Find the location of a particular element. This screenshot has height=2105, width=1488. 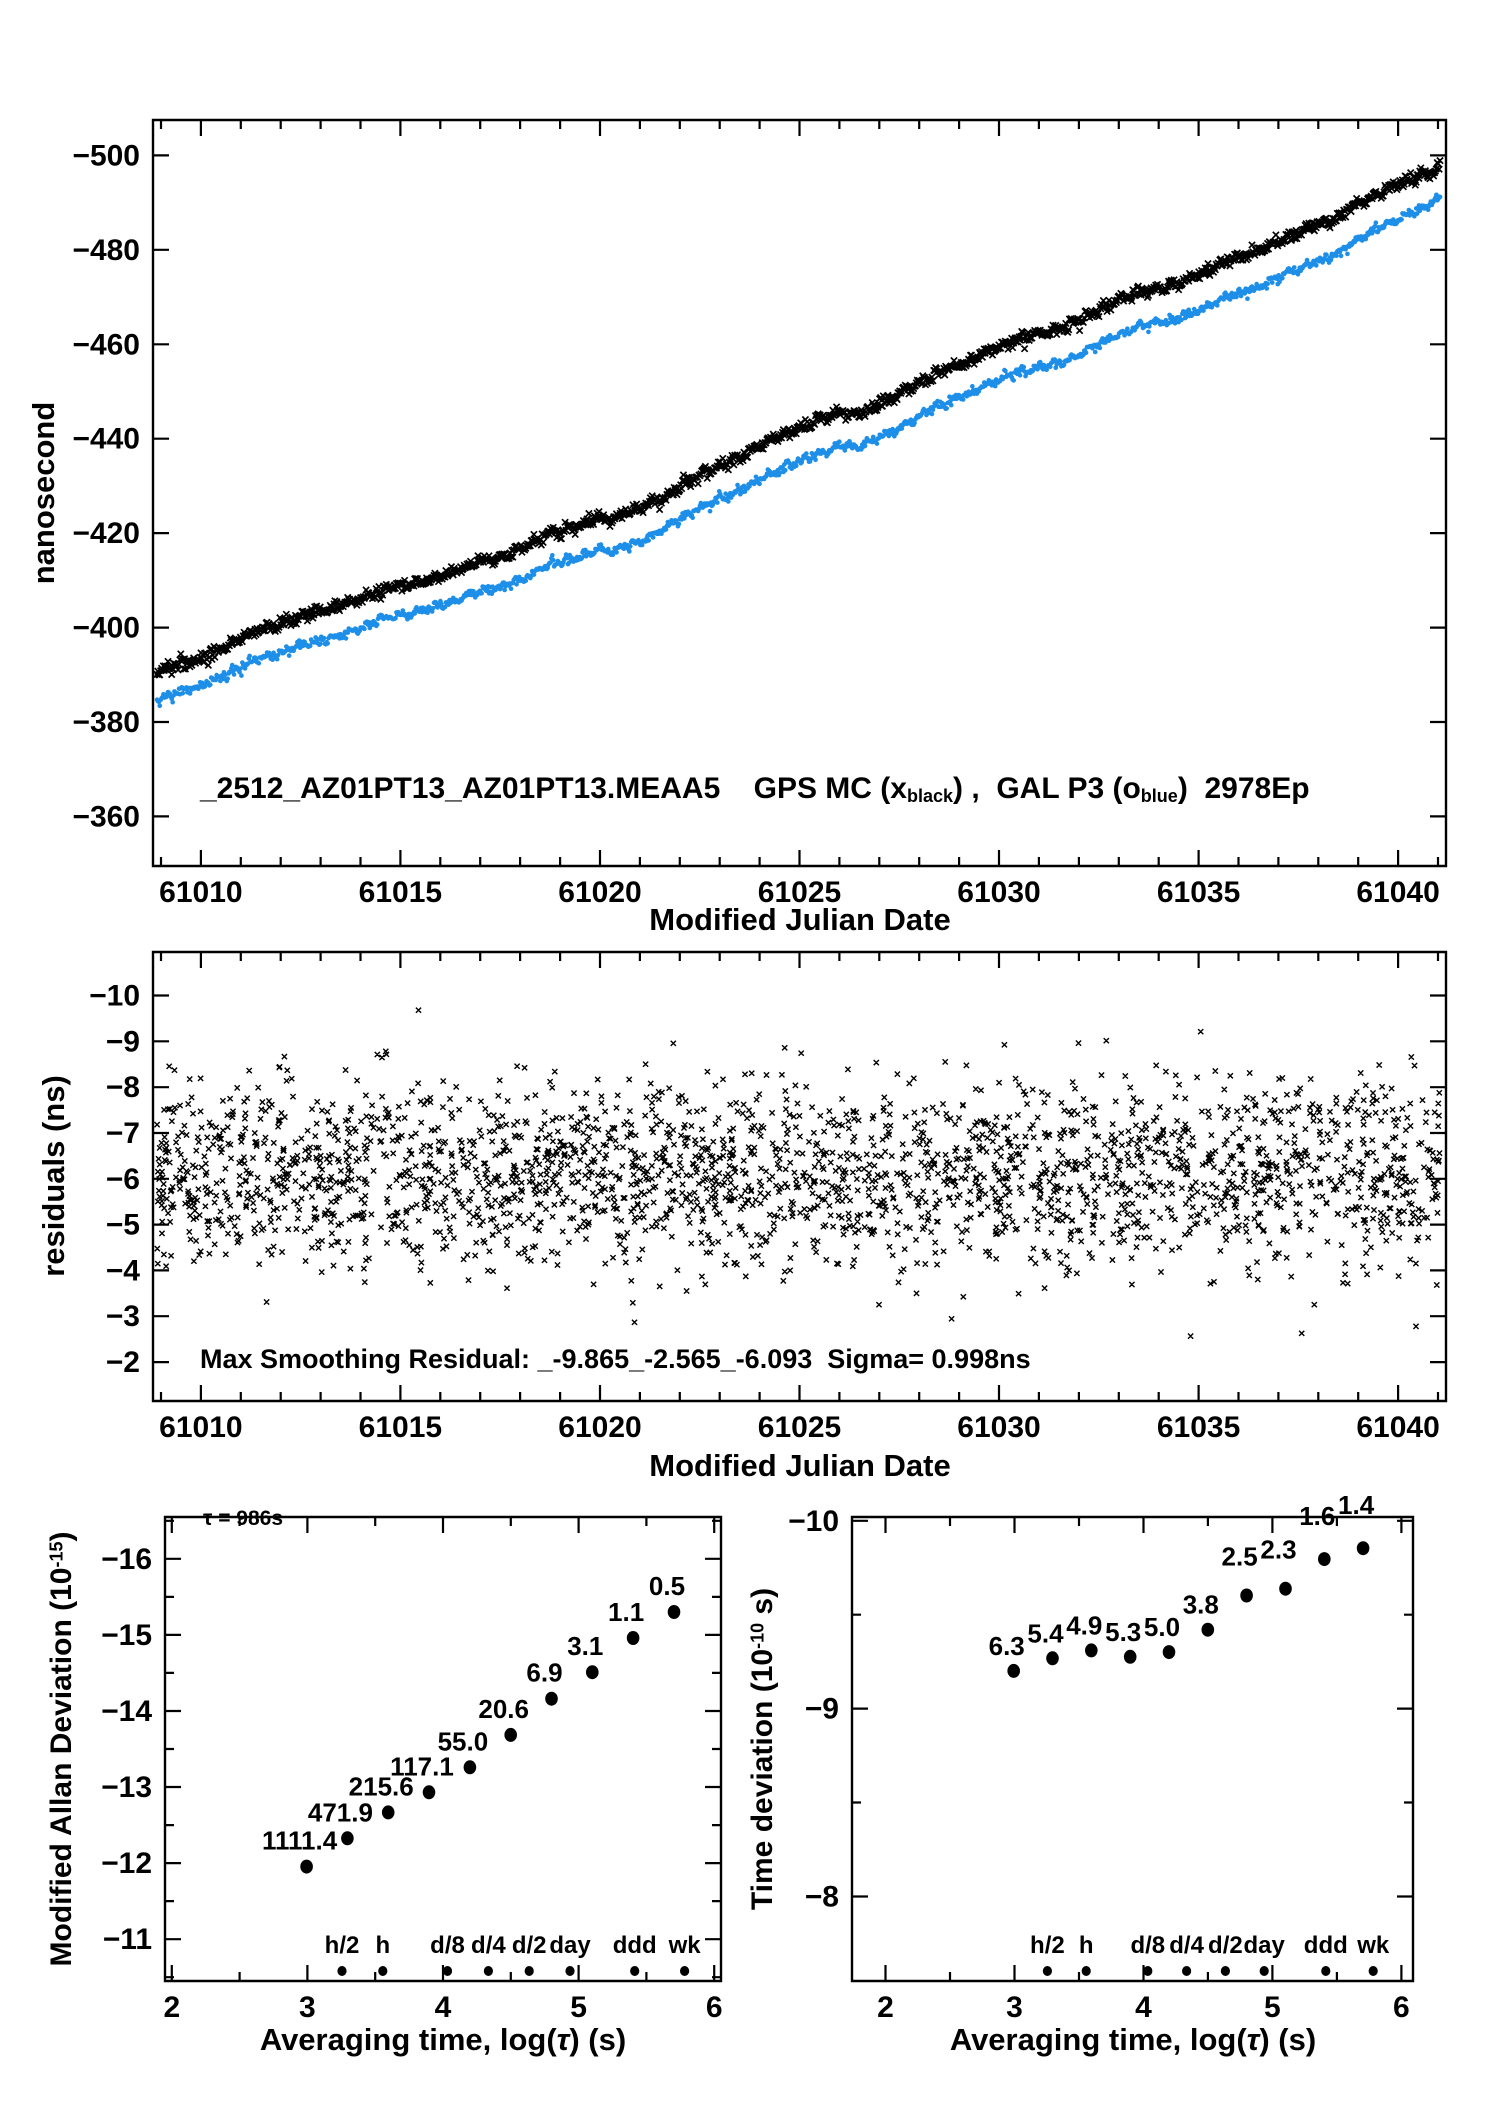

svg-text: 4.9 is located at coordinates (1084, 1625).